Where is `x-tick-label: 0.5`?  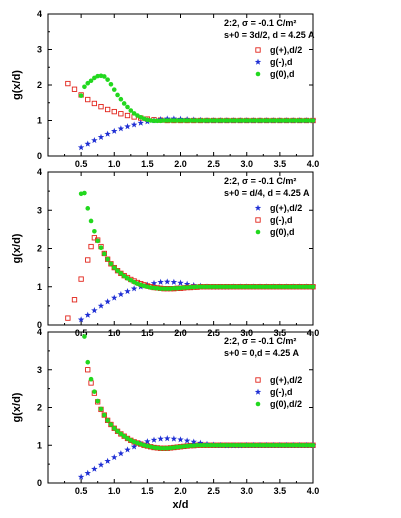
x-tick-label: 0.5 is located at coordinates (81, 491).